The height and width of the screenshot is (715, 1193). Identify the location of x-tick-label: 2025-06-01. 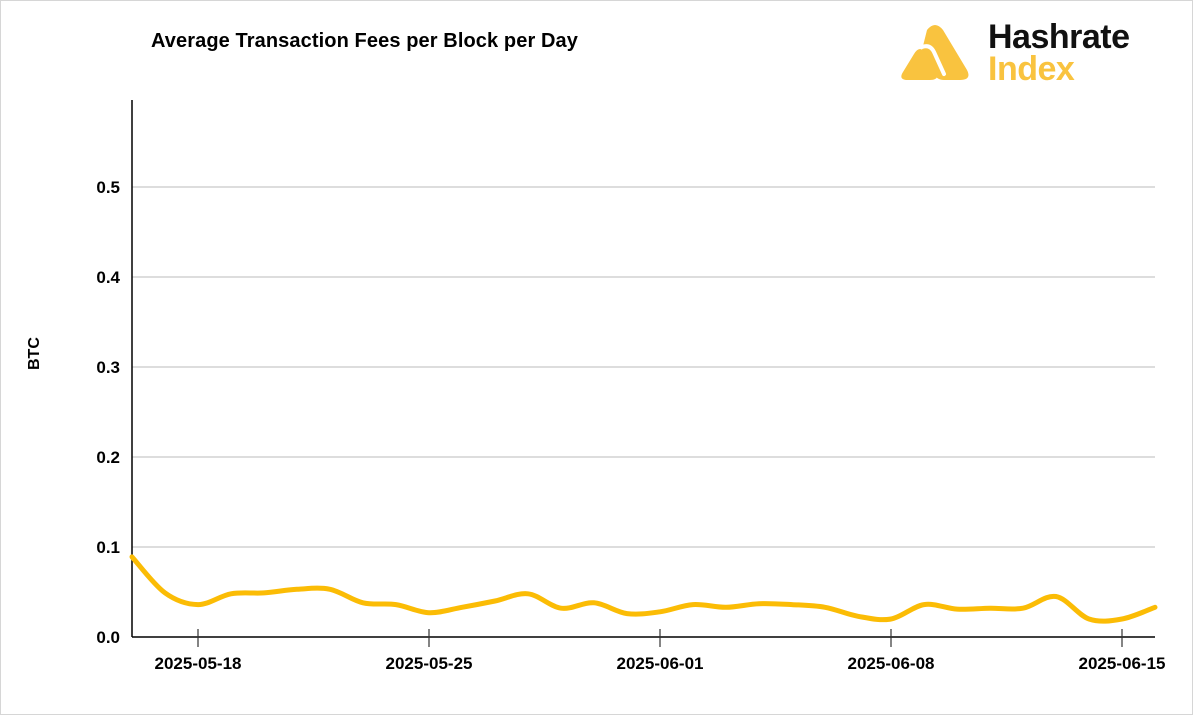
(660, 663).